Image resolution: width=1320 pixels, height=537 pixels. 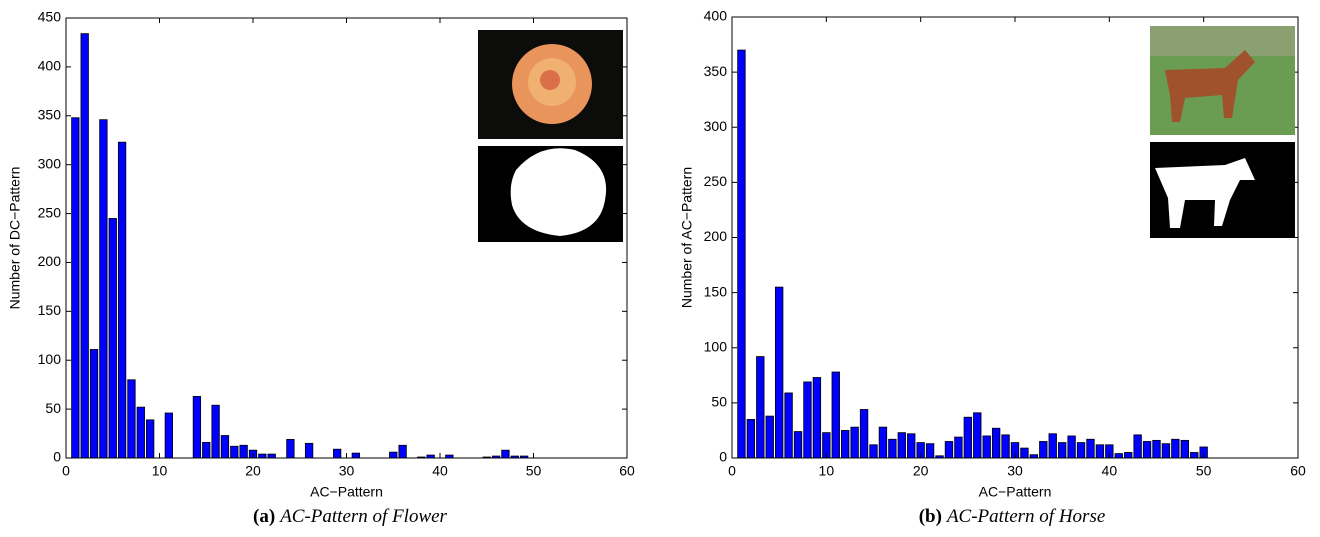 What do you see at coordinates (550, 136) in the screenshot?
I see `inset-flower` at bounding box center [550, 136].